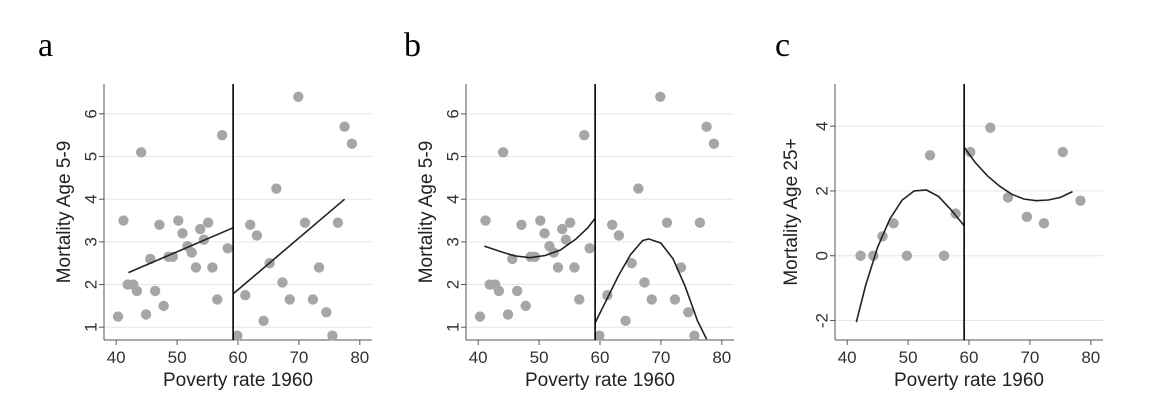  Describe the element at coordinates (359, 357) in the screenshot. I see `x-tick-label: 80` at that location.